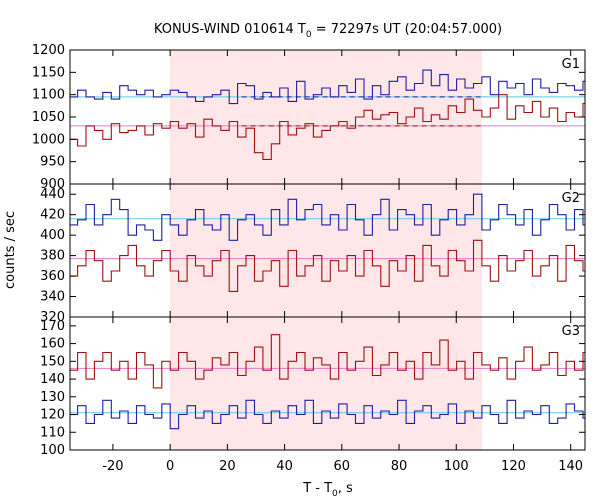 The height and width of the screenshot is (500, 600). Describe the element at coordinates (52, 317) in the screenshot. I see `y-tick-label: 320` at that location.